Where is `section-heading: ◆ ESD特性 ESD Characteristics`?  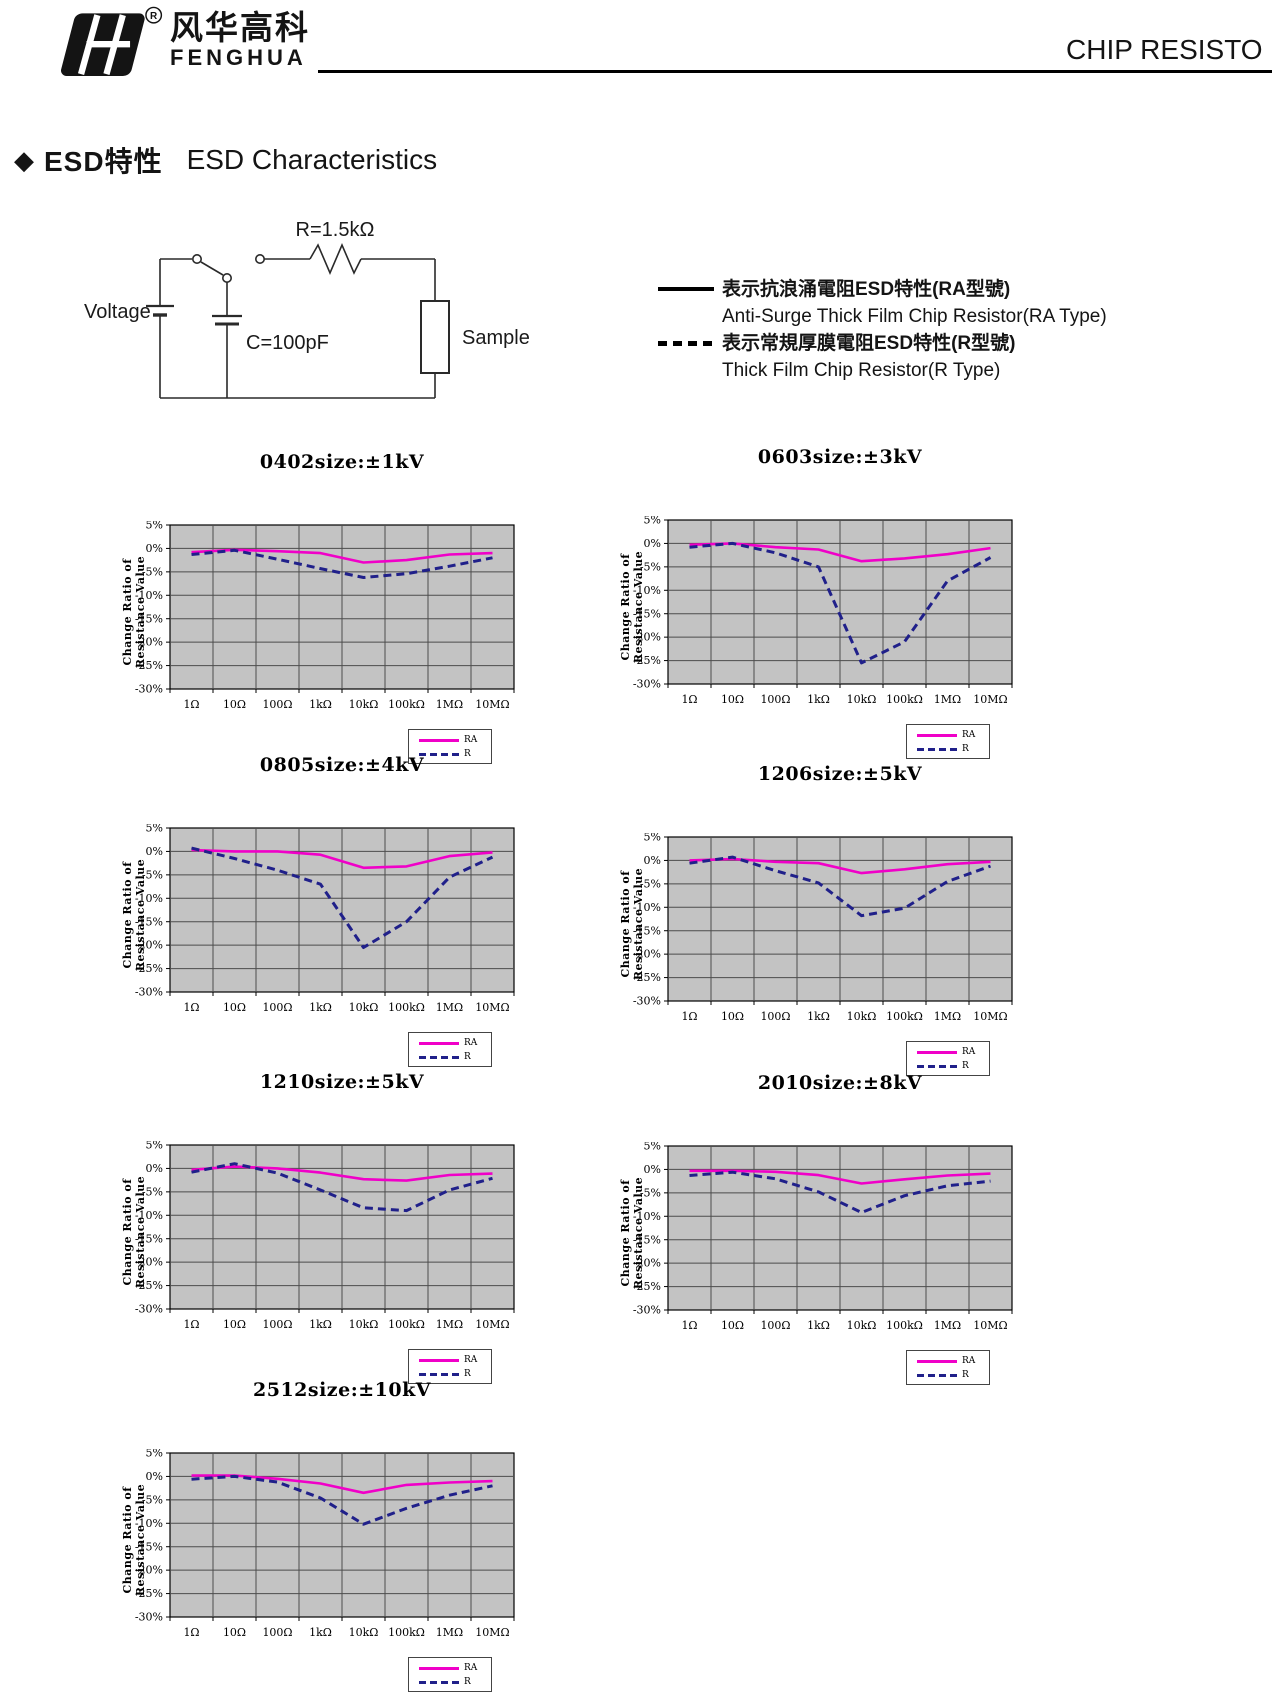 section-heading: ◆ ESD特性 ESD Characteristics is located at coordinates (225, 160).